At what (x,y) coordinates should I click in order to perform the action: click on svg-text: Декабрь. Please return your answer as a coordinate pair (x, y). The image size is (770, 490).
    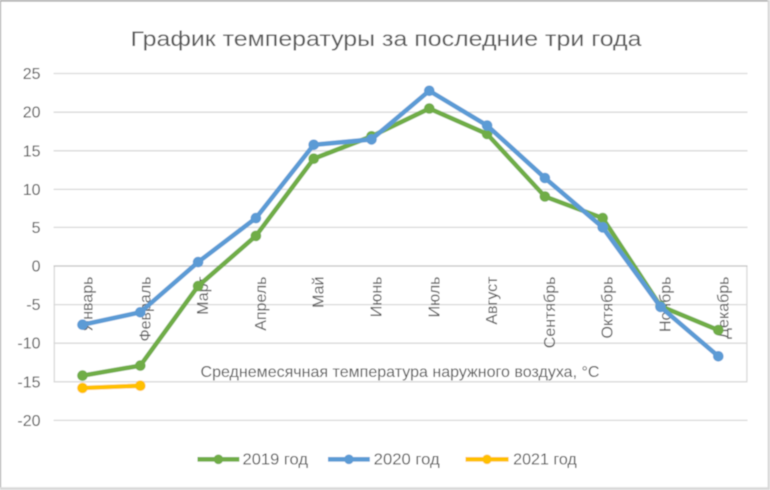
    Looking at the image, I should click on (723, 308).